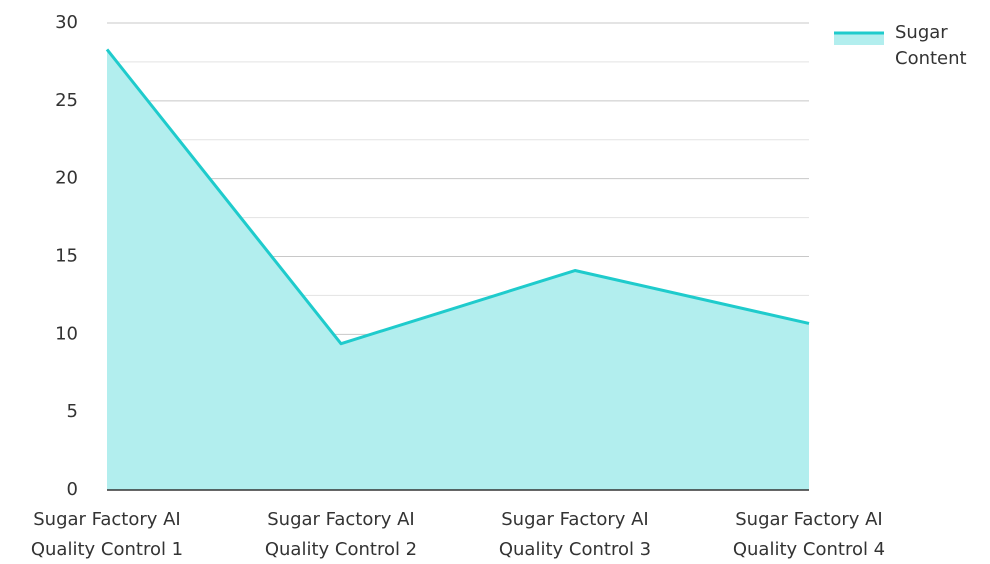 The height and width of the screenshot is (564, 990). I want to click on y-tick-label: 0, so click(72, 489).